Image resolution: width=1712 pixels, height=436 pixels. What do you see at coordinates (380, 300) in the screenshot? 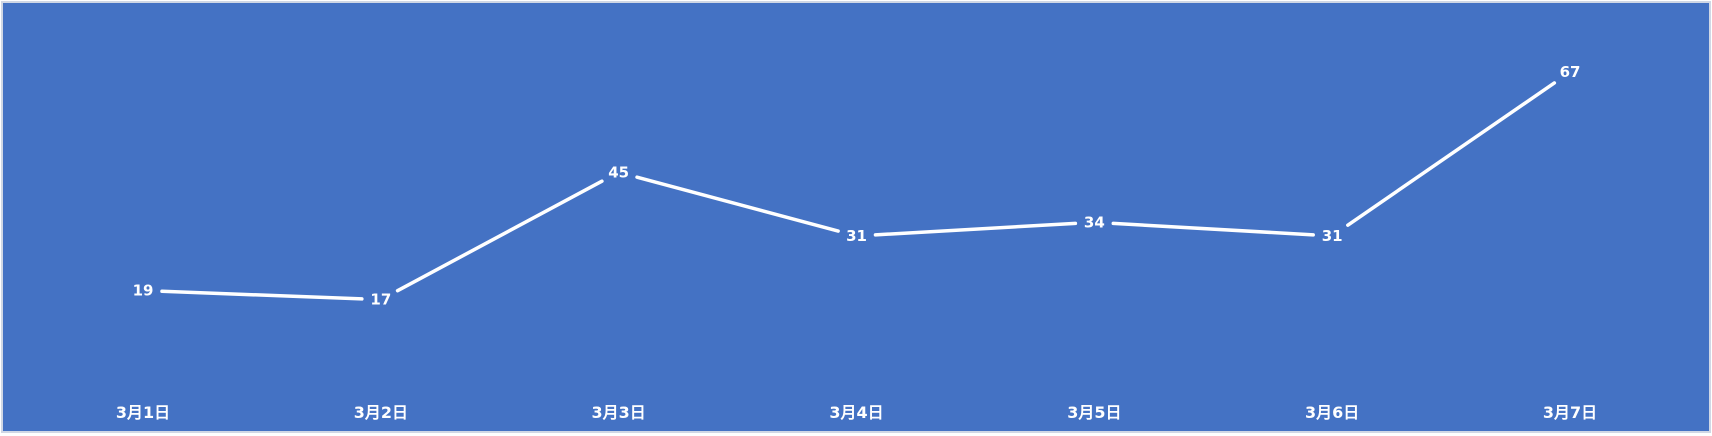
I see `data-label-2: 17` at bounding box center [380, 300].